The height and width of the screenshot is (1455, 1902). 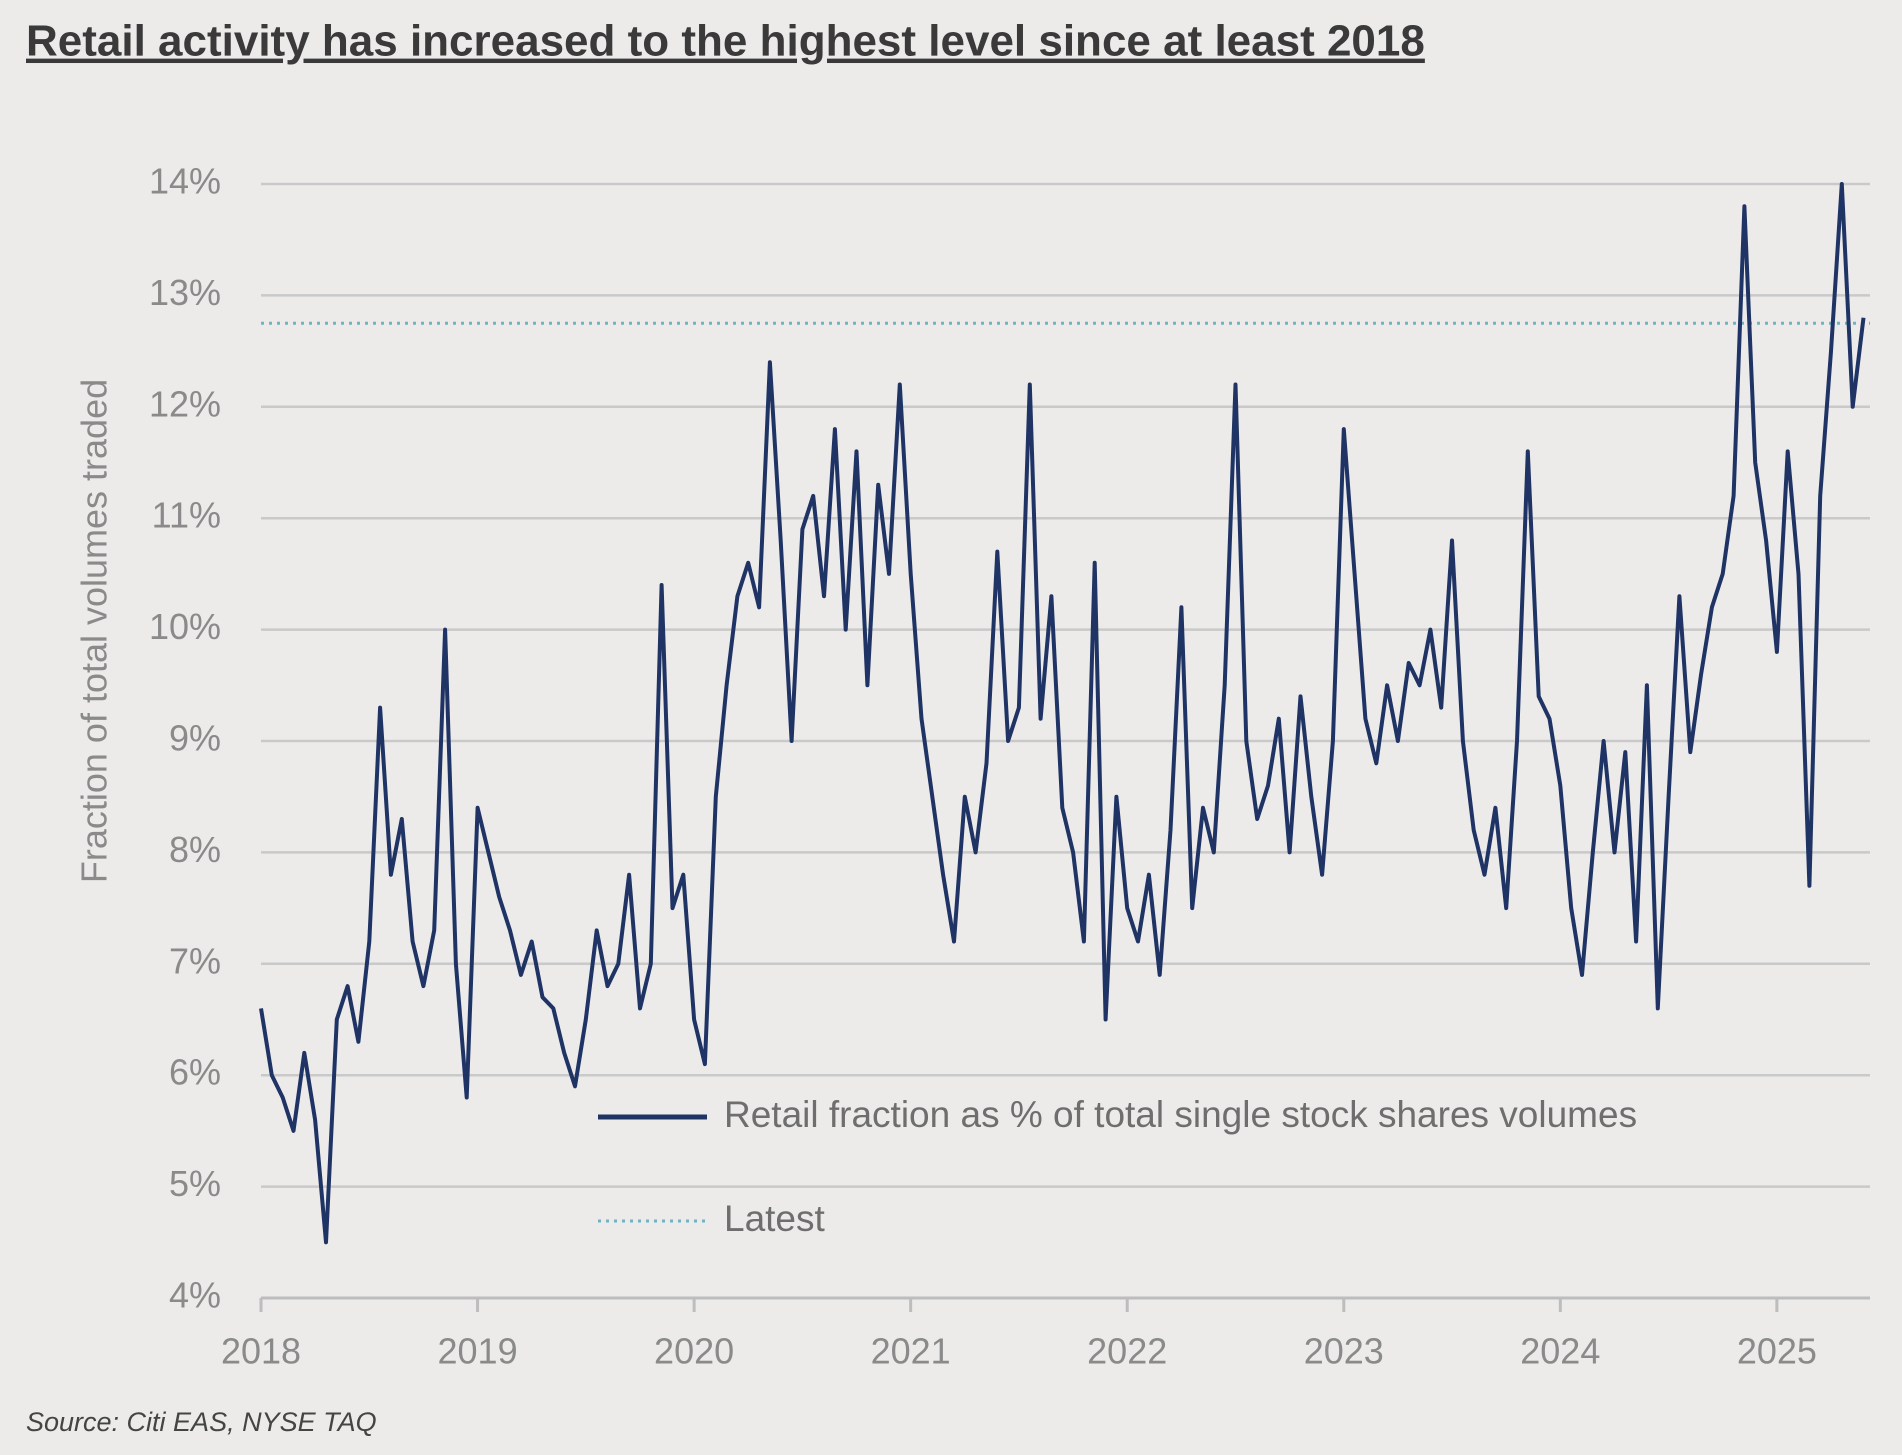 I want to click on y-tick-label: 5%, so click(x=195, y=1183).